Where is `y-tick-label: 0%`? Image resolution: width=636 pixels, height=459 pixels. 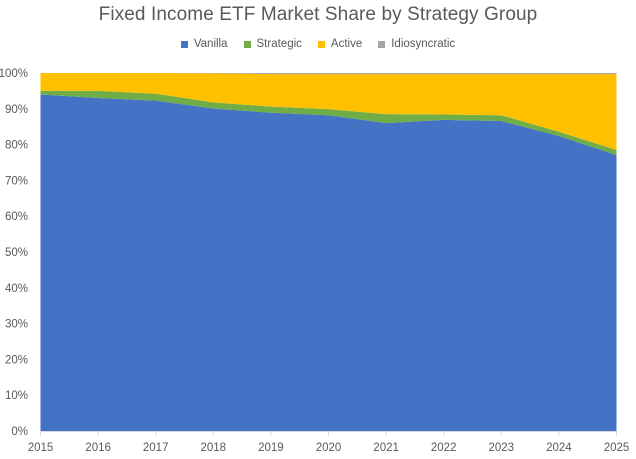 y-tick-label: 0% is located at coordinates (19, 432).